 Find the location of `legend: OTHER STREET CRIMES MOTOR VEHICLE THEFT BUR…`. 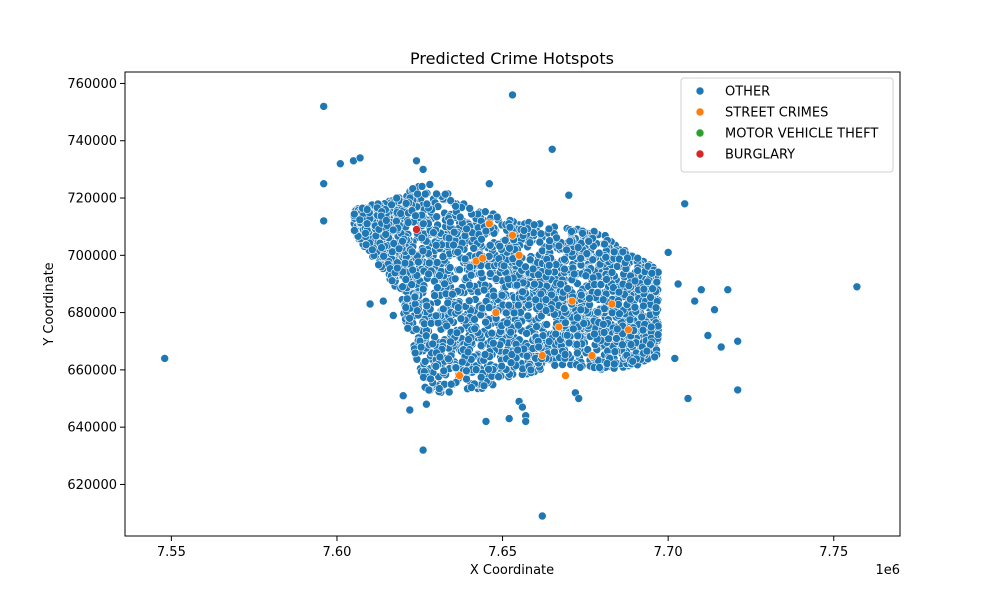

legend: OTHER STREET CRIMES MOTOR VEHICLE THEFT BUR… is located at coordinates (787, 125).